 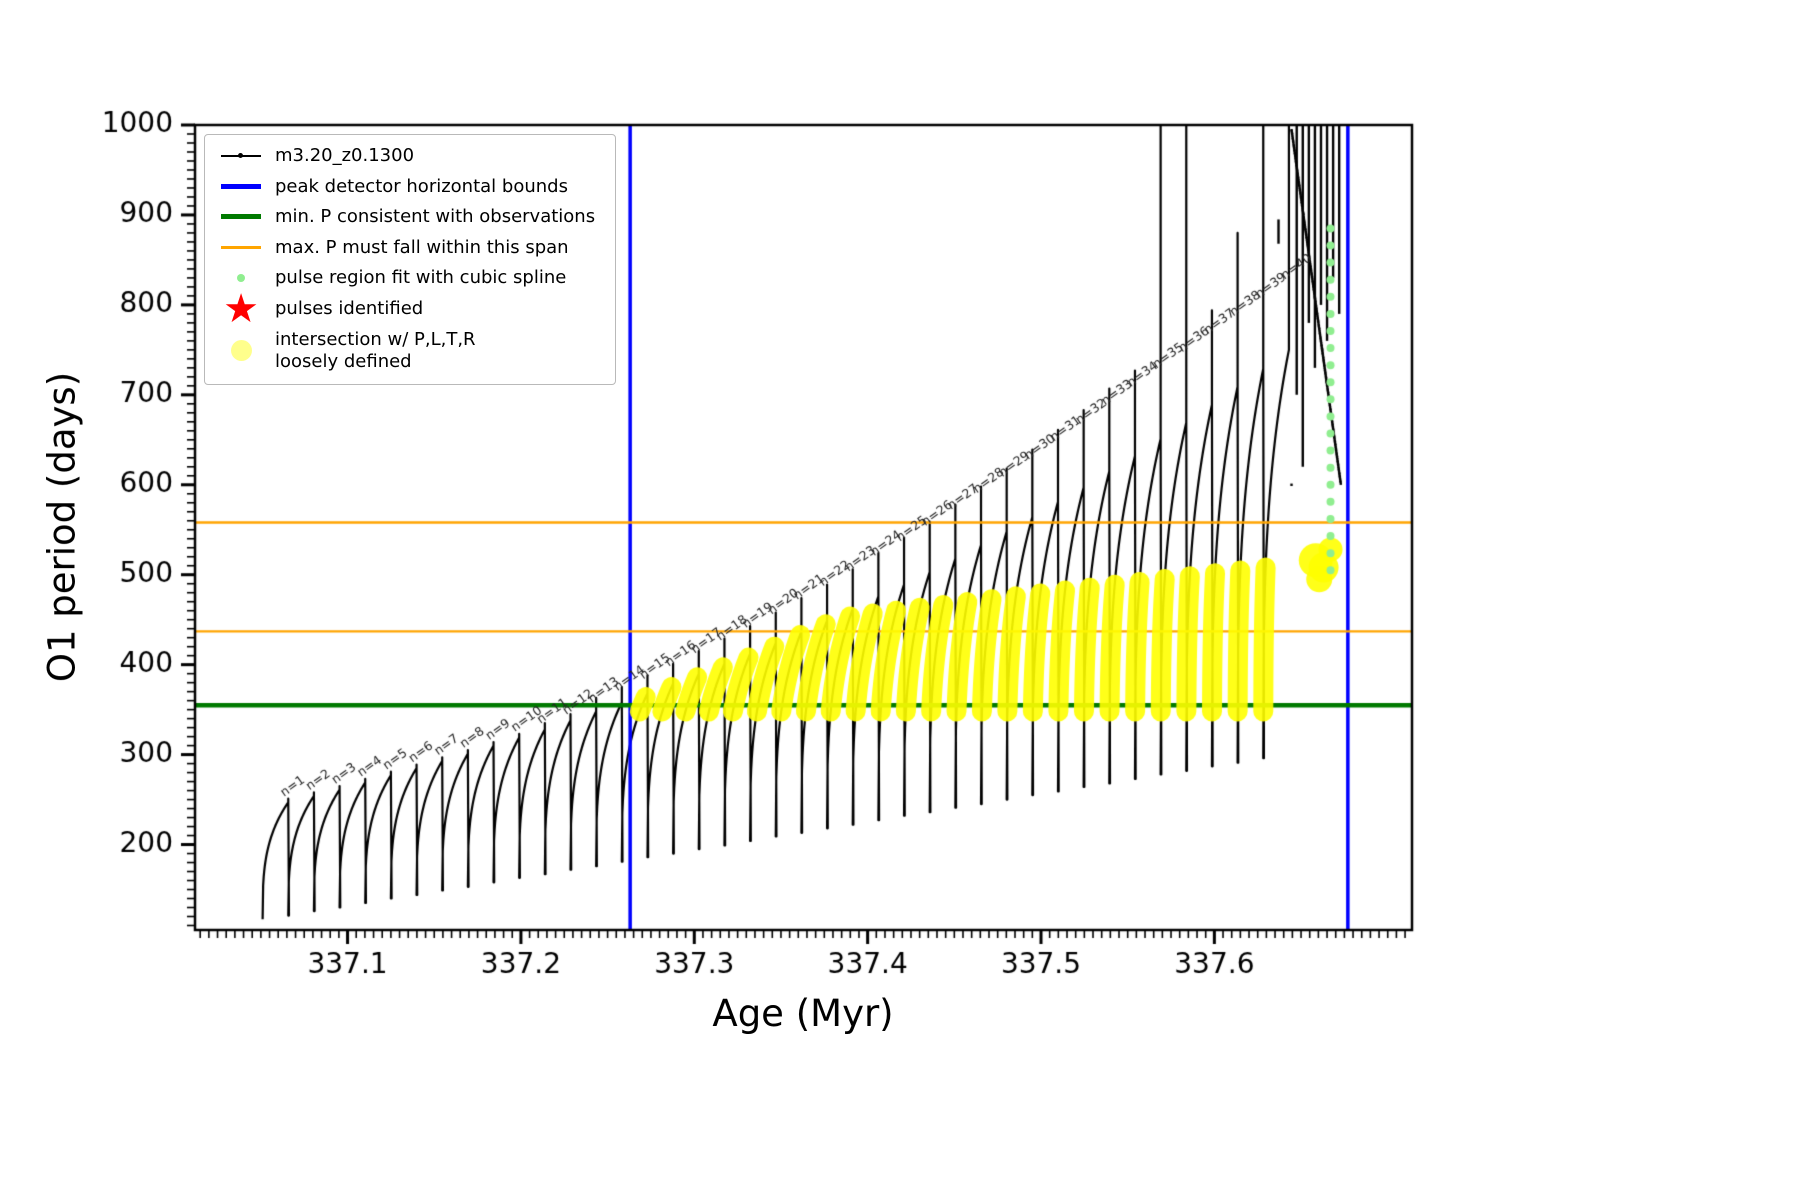 I want to click on legend-item-label: min. P consistent with observations, so click(x=435, y=217).